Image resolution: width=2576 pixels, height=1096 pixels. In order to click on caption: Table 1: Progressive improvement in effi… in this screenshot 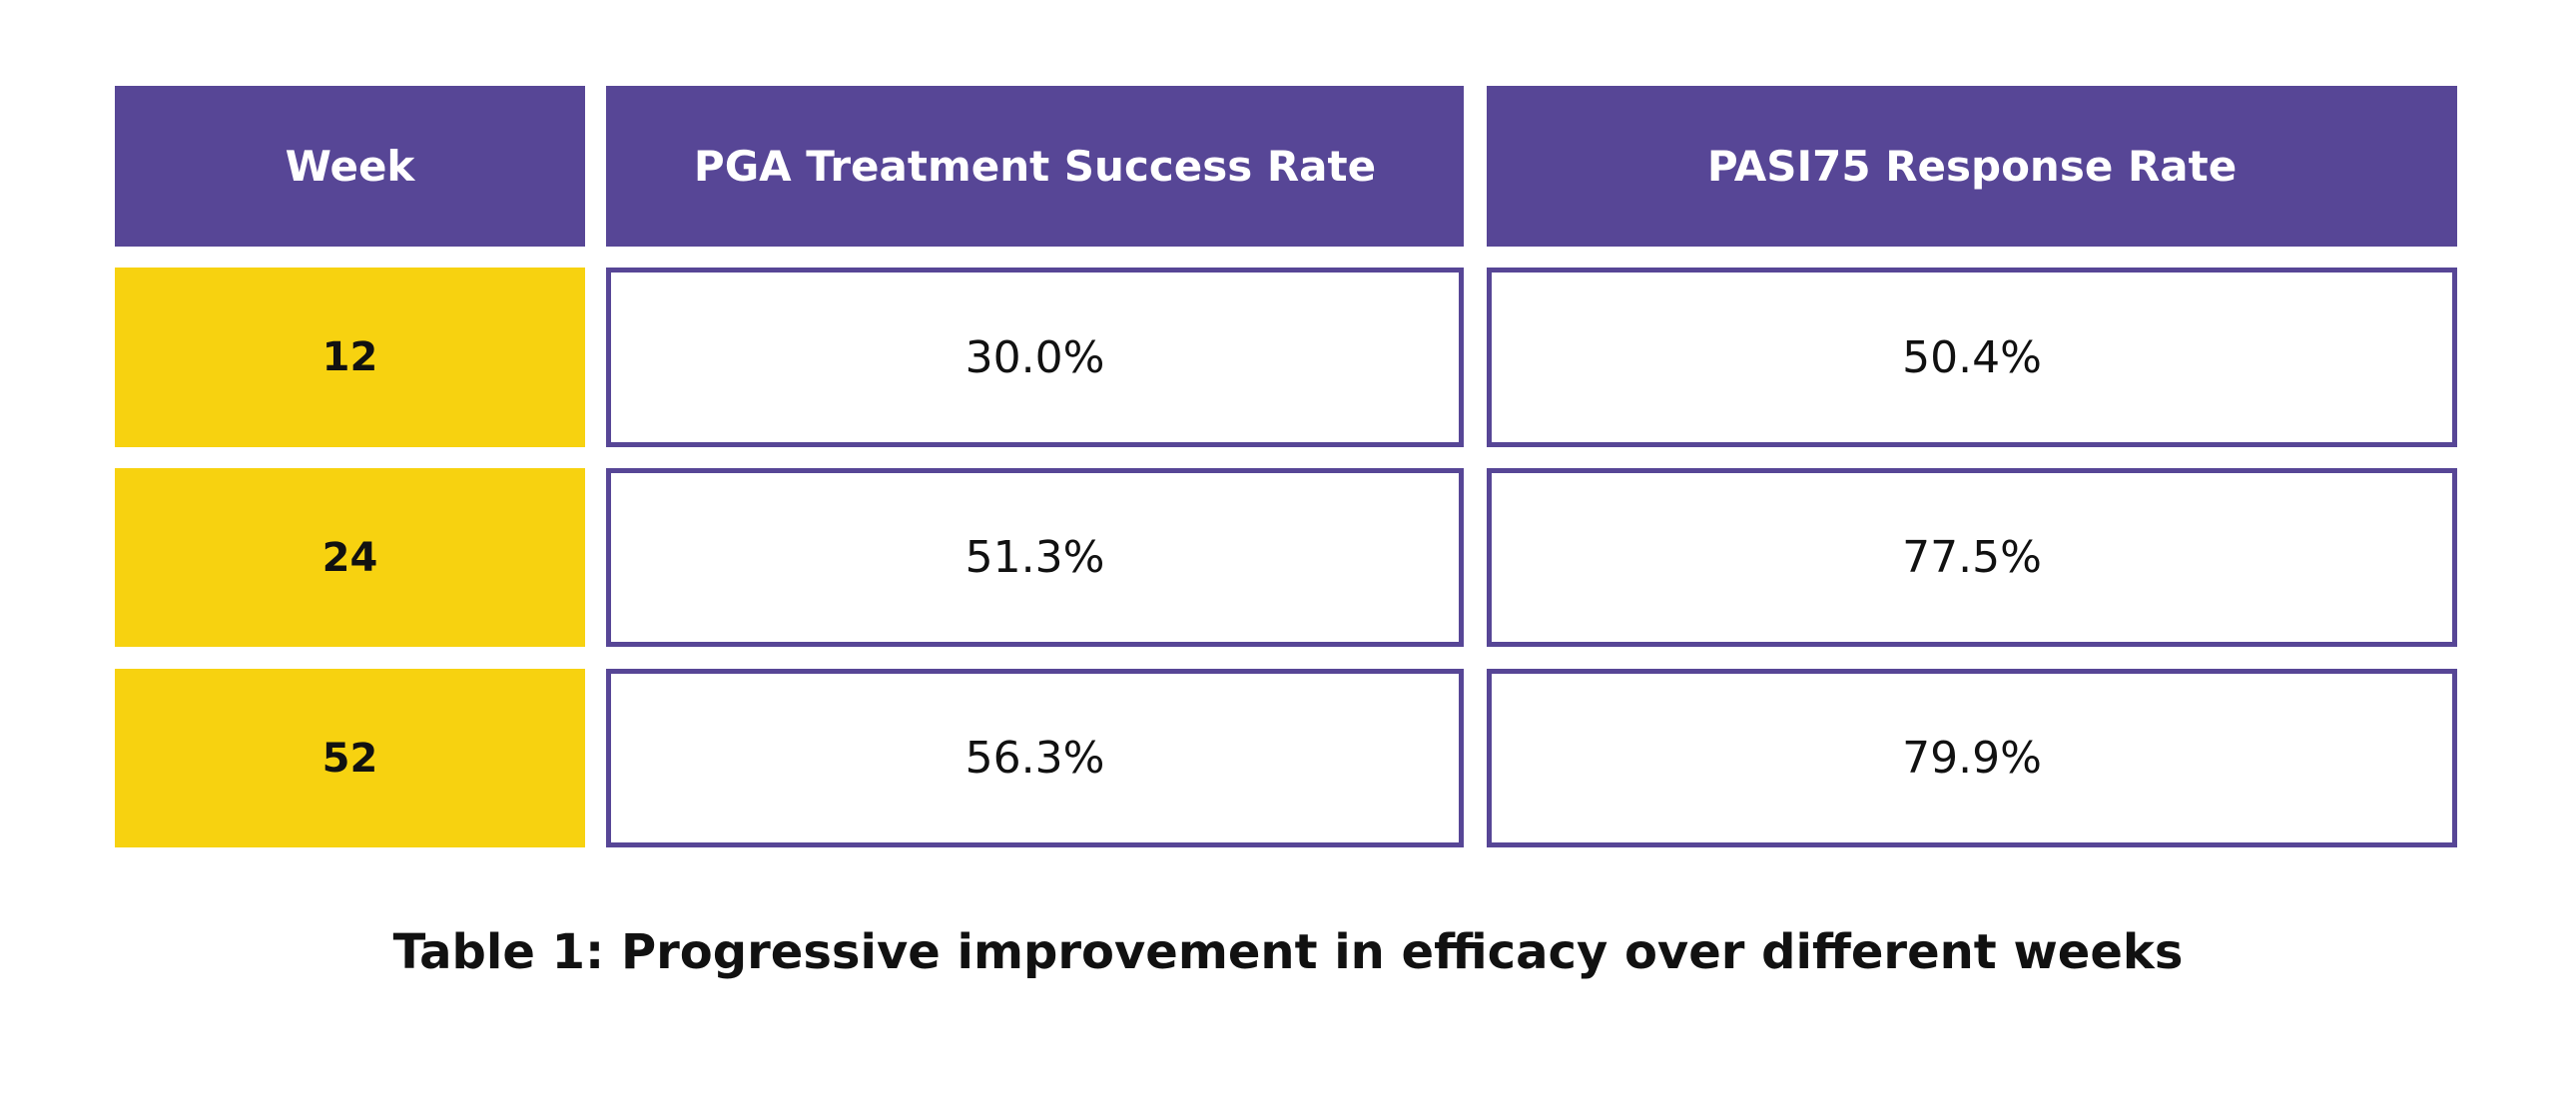, I will do `click(1288, 952)`.